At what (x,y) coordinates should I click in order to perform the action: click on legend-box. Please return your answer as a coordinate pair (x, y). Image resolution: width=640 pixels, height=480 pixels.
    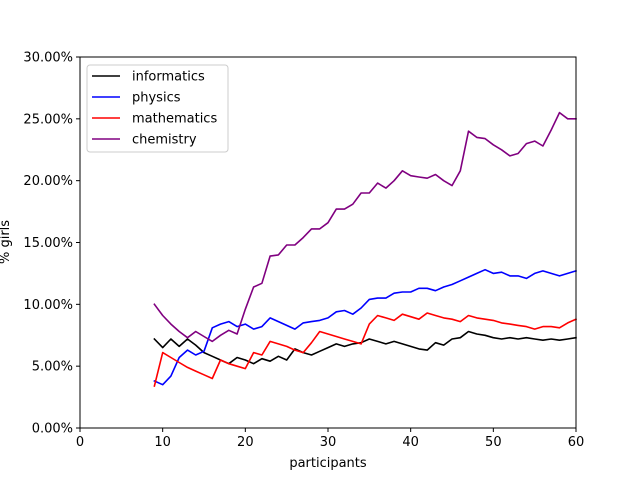
    Looking at the image, I should click on (157, 108).